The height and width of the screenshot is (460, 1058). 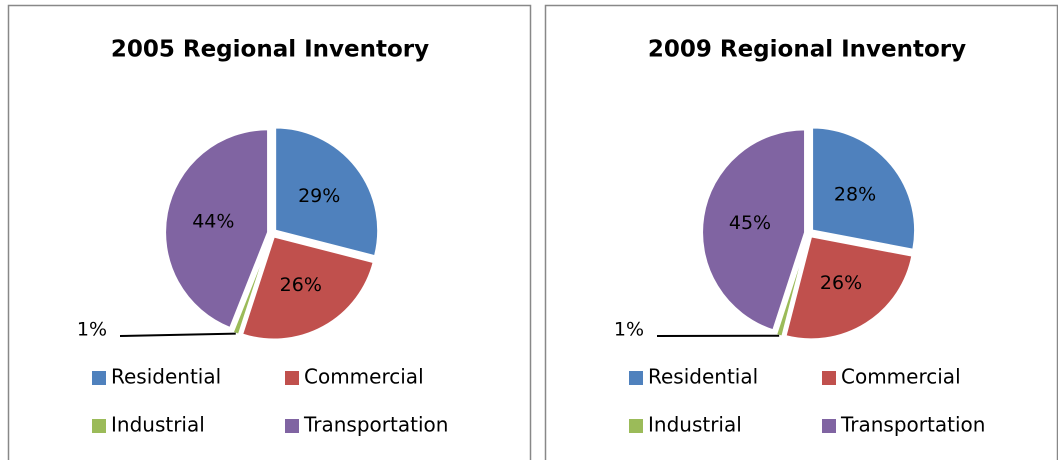 I want to click on chart-title: 2005 Regional Inventory, so click(x=270, y=50).